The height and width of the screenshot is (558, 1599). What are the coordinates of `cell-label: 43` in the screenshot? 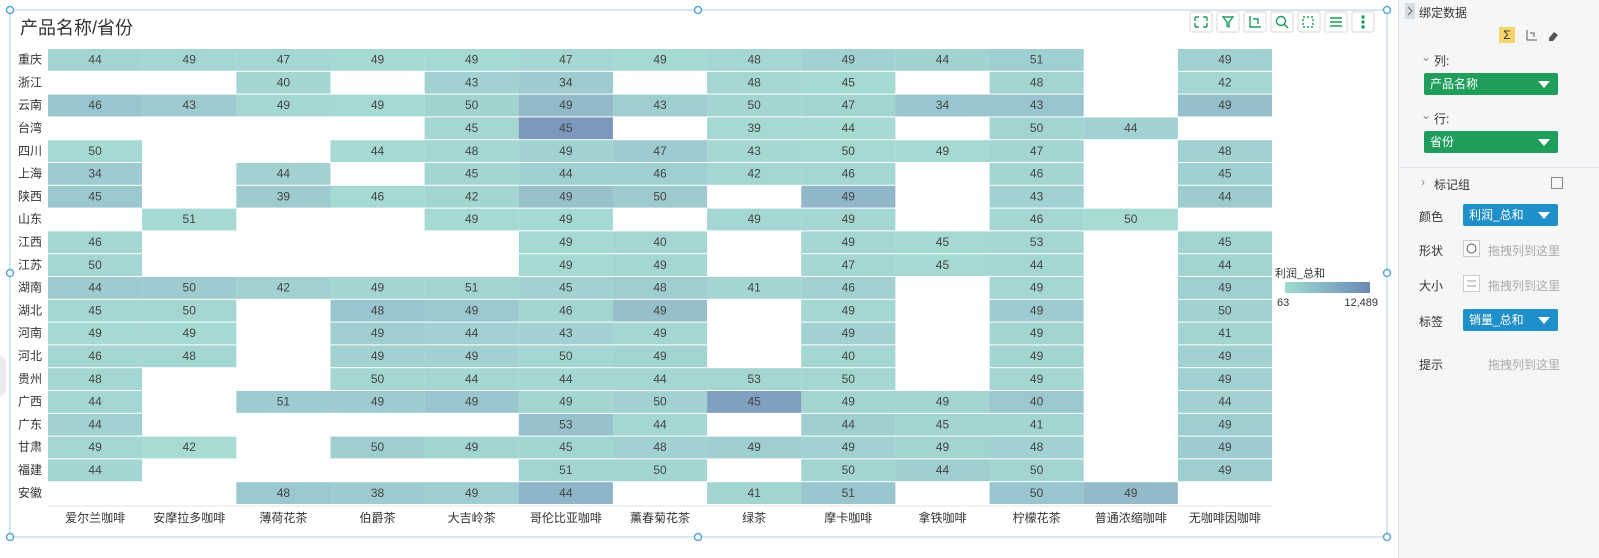 It's located at (754, 151).